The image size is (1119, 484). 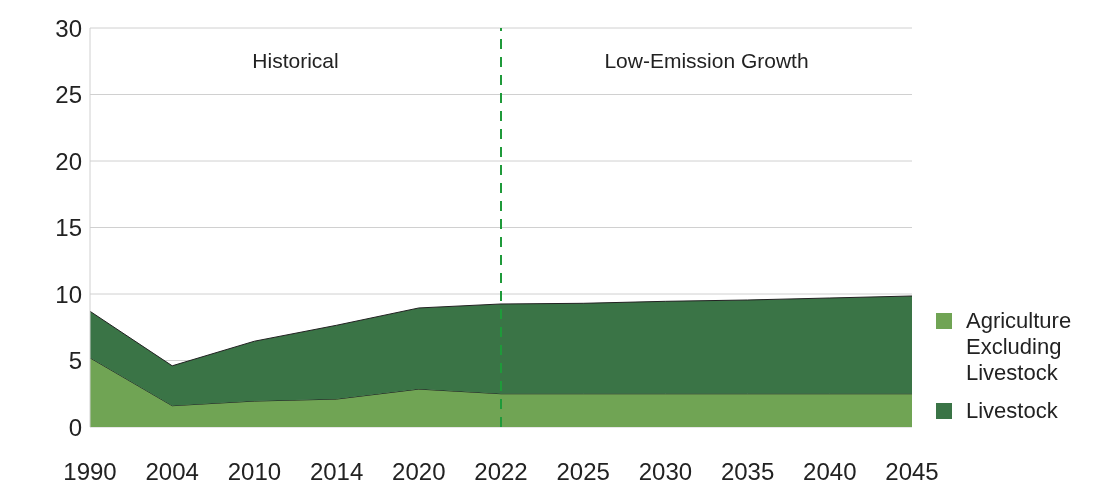 What do you see at coordinates (68, 161) in the screenshot?
I see `y-tick-label: 20` at bounding box center [68, 161].